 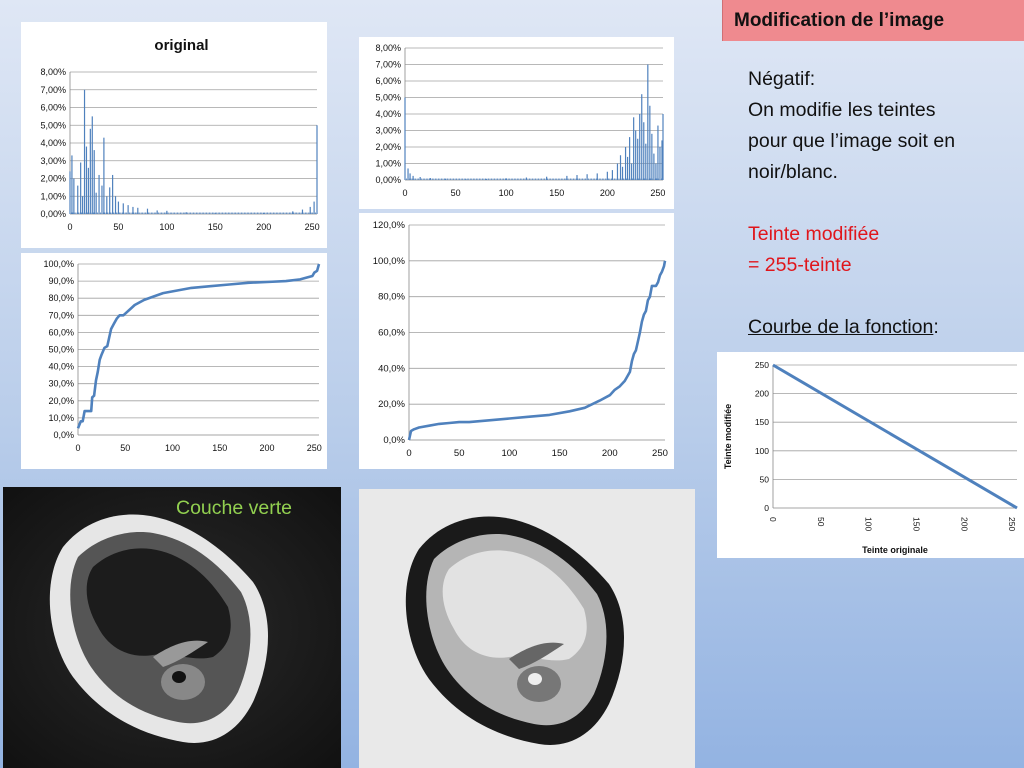 I want to click on y-tick-label: 10,0%, so click(x=61, y=418).